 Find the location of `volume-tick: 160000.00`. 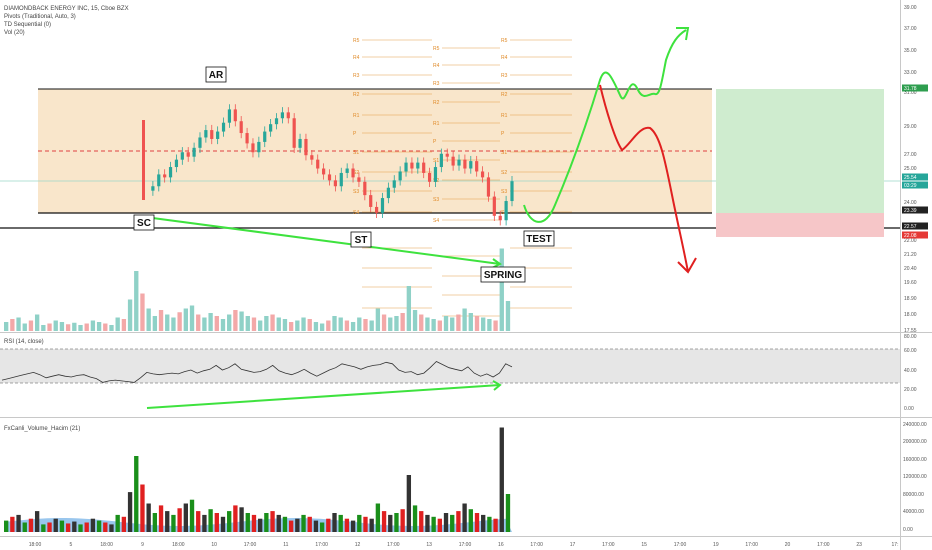

volume-tick: 160000.00 is located at coordinates (915, 460).